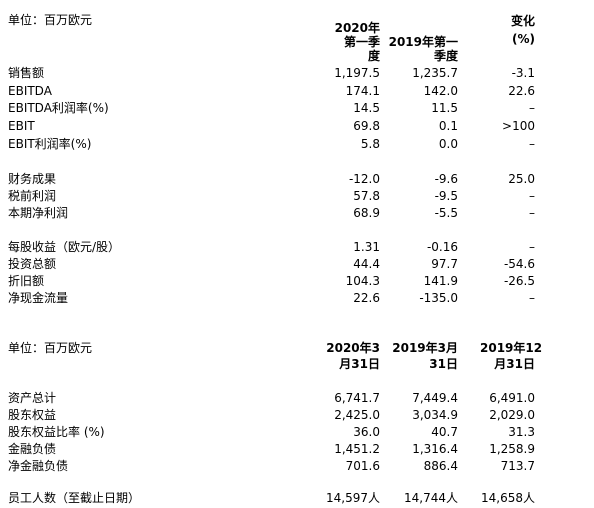  What do you see at coordinates (442, 247) in the screenshot?
I see `table1-row-value-2019q1: -0.16` at bounding box center [442, 247].